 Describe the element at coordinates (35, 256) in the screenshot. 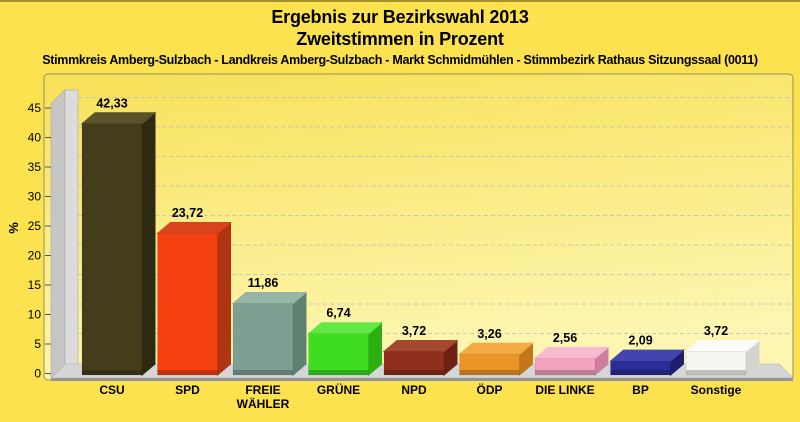

I see `y-tick-label-20: 20` at that location.